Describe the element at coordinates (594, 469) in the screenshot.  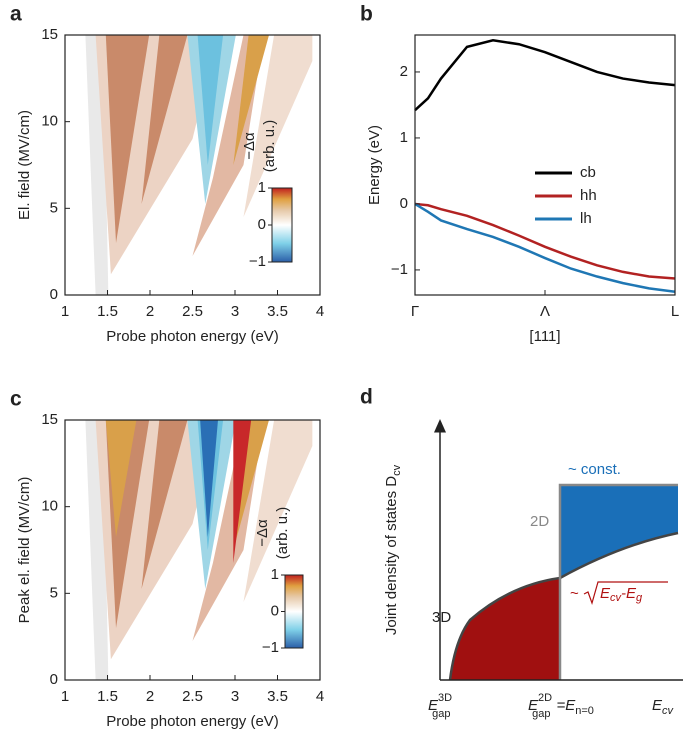
I see `const-label: ~ const.` at that location.